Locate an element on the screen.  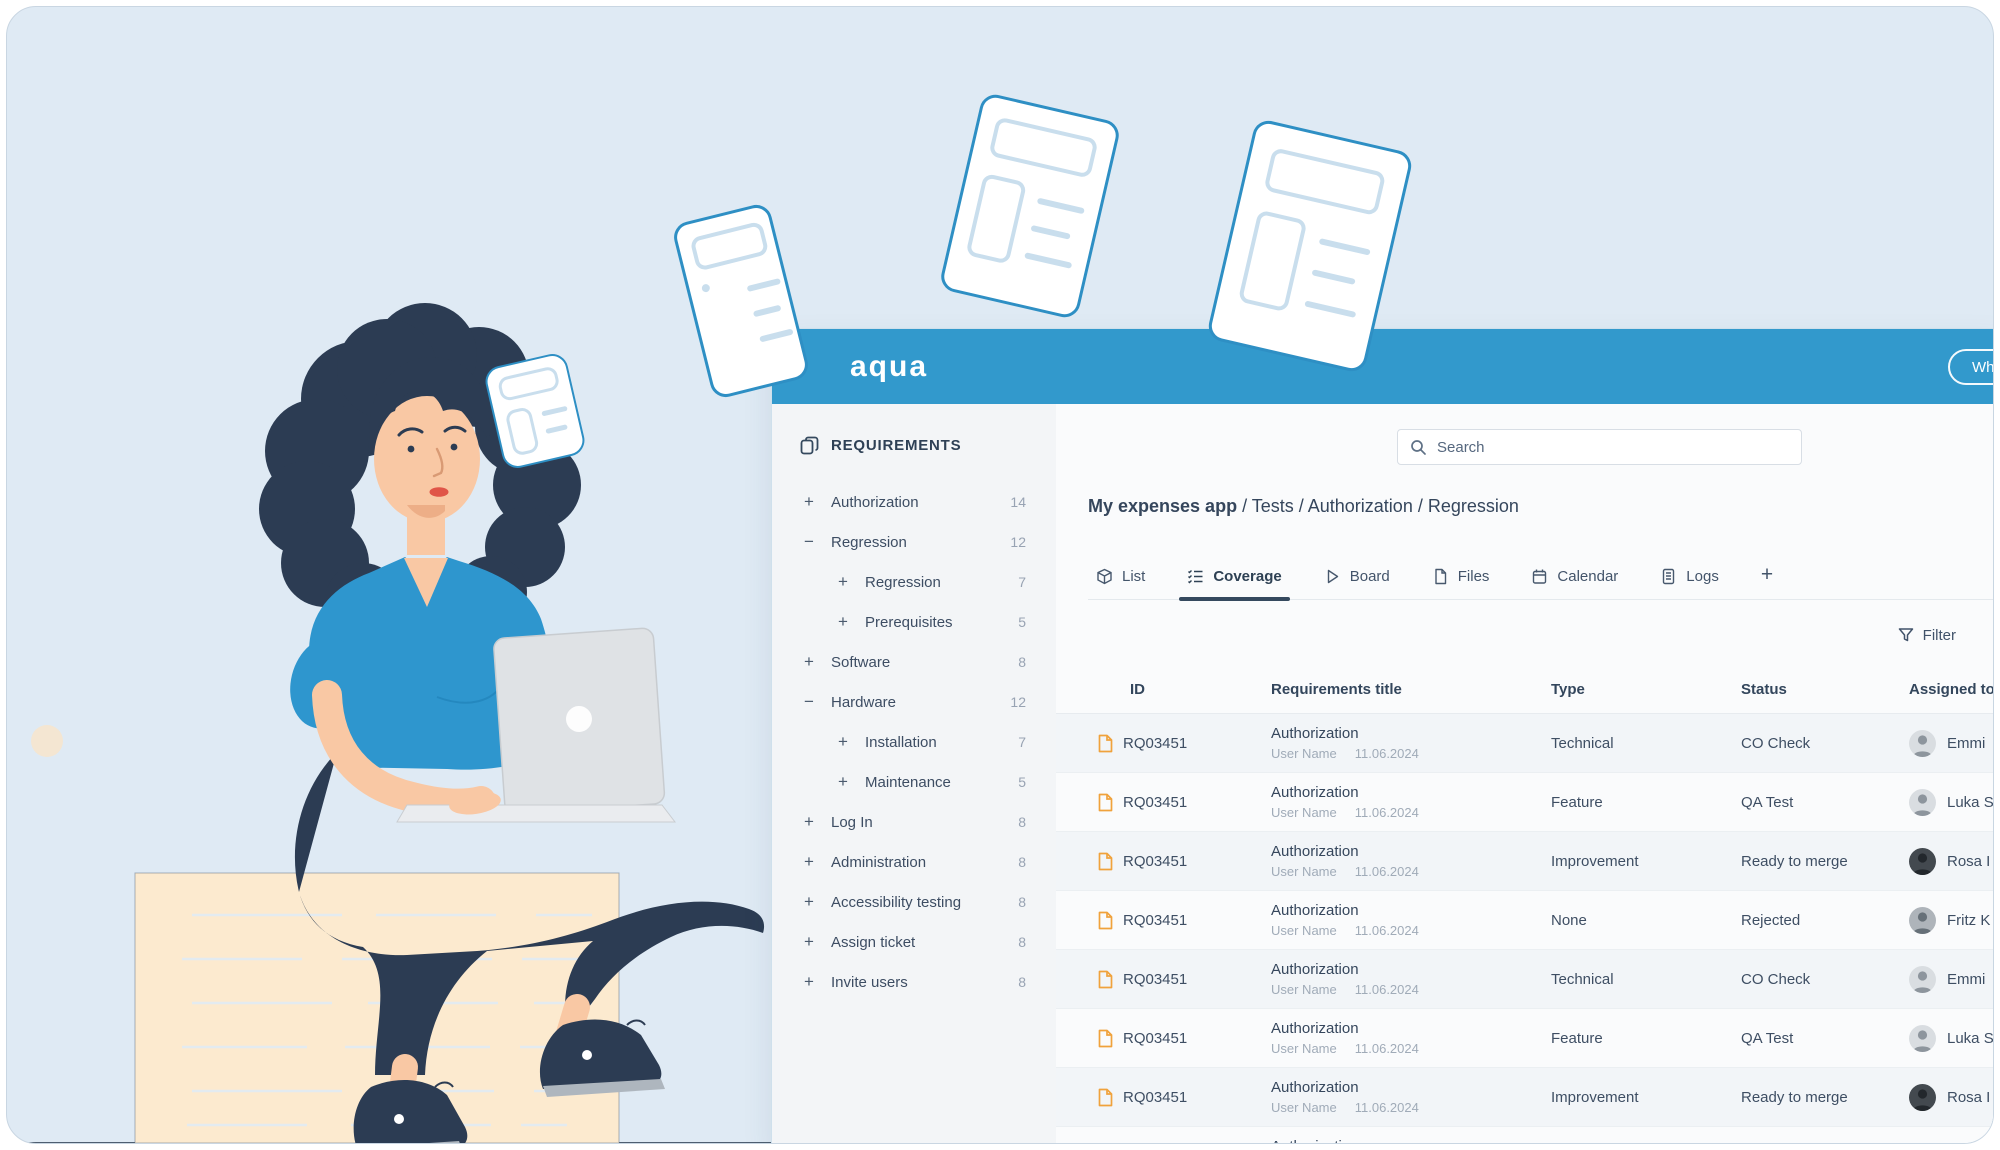
tree-item-count: 7 is located at coordinates (1022, 742).